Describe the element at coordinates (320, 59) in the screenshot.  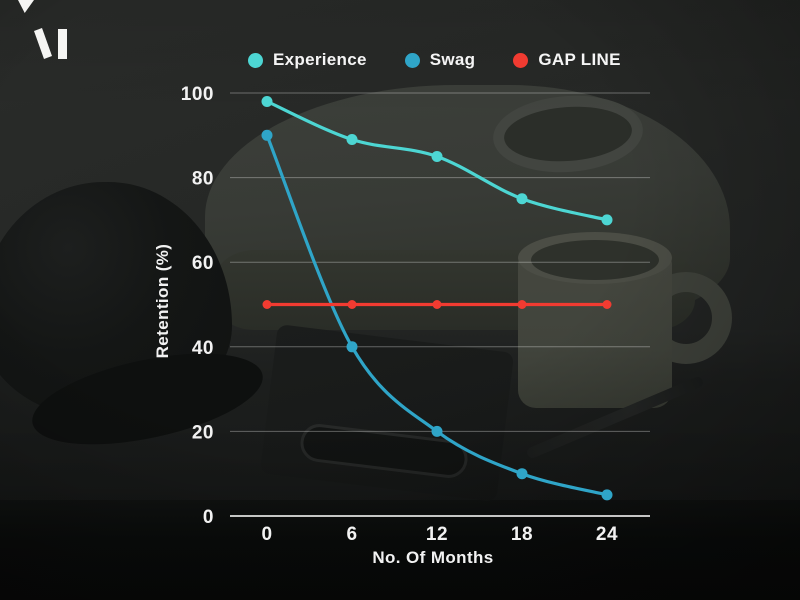
I see `legend-label: Experience` at that location.